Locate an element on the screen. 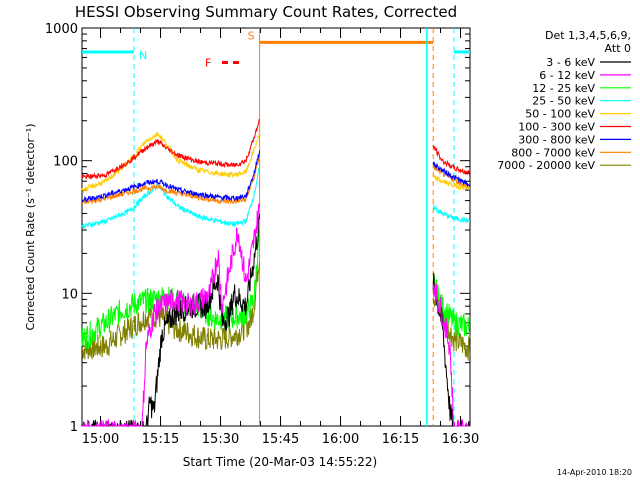  x-tick-label: 15:30 is located at coordinates (220, 439).